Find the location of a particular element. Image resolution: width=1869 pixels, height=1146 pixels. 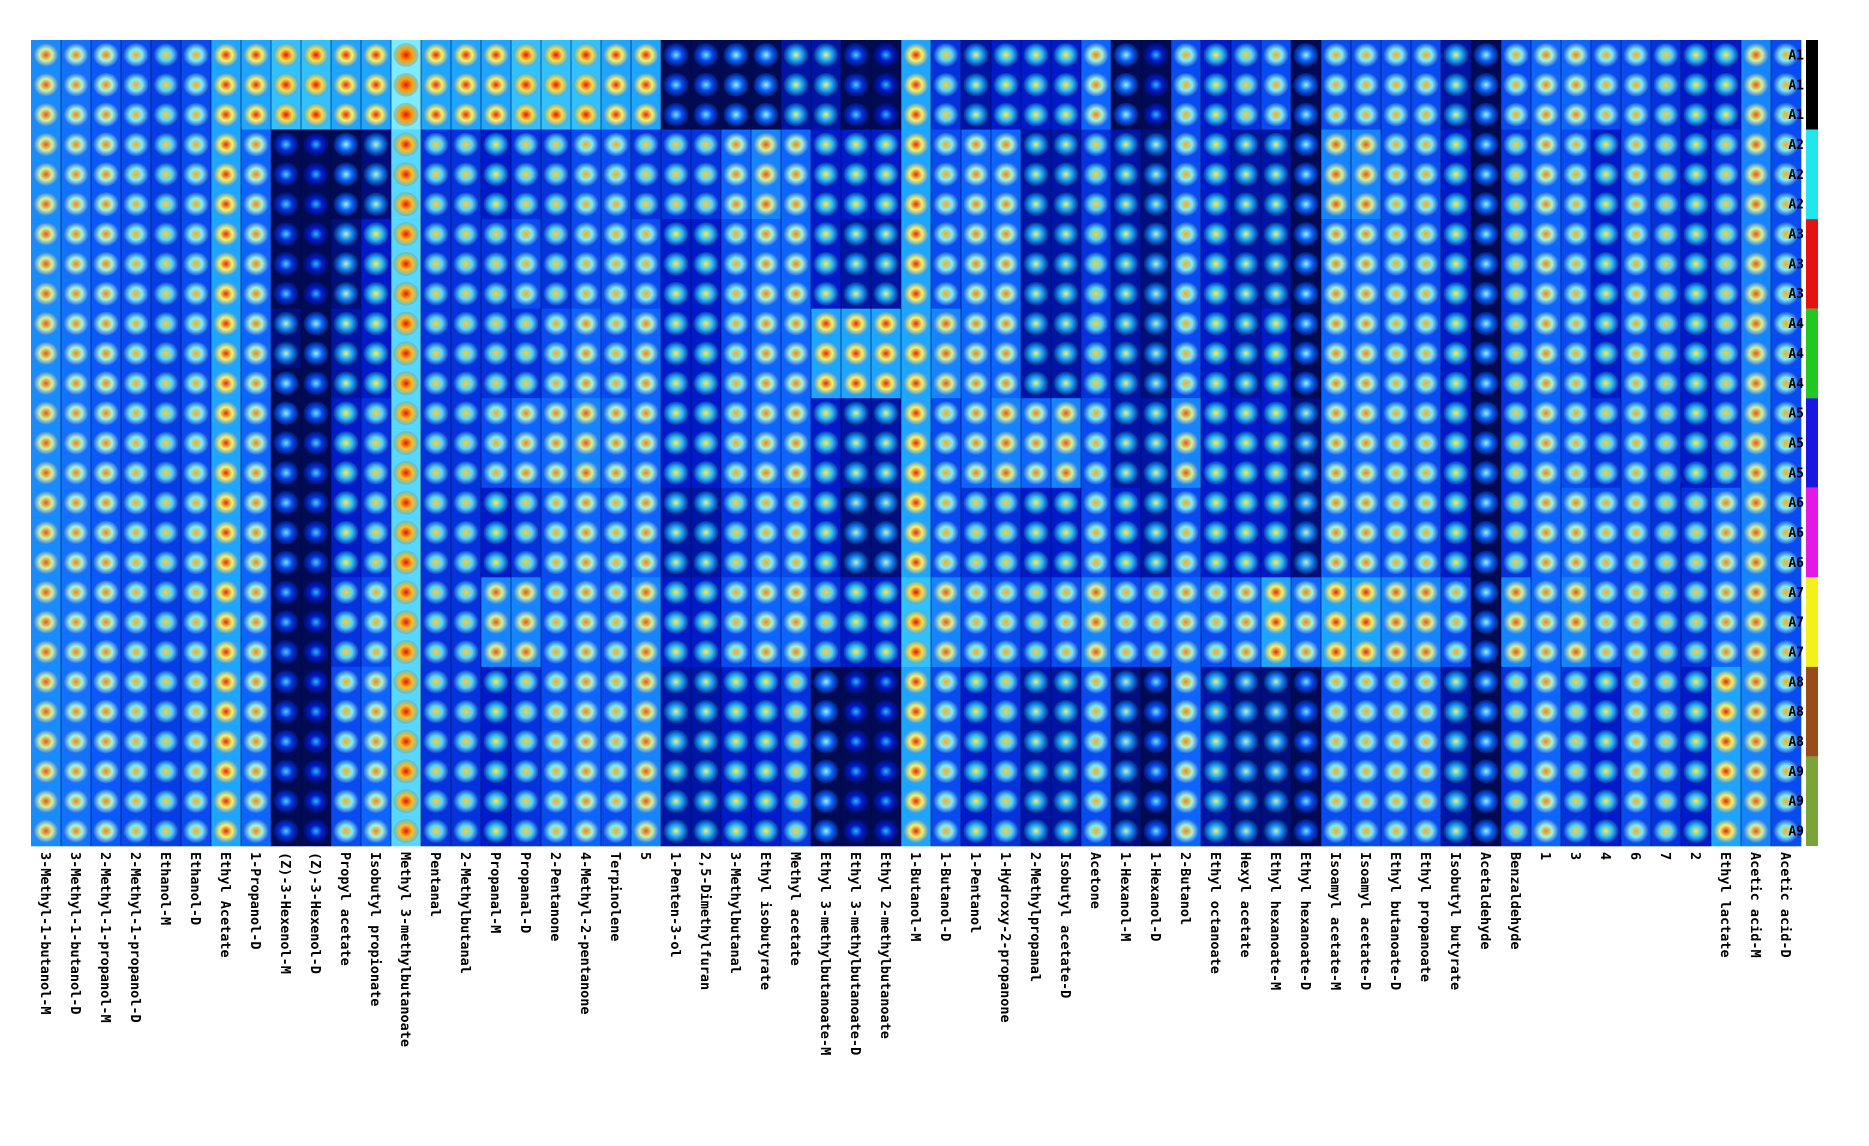

group-label: A1 is located at coordinates (1796, 115).